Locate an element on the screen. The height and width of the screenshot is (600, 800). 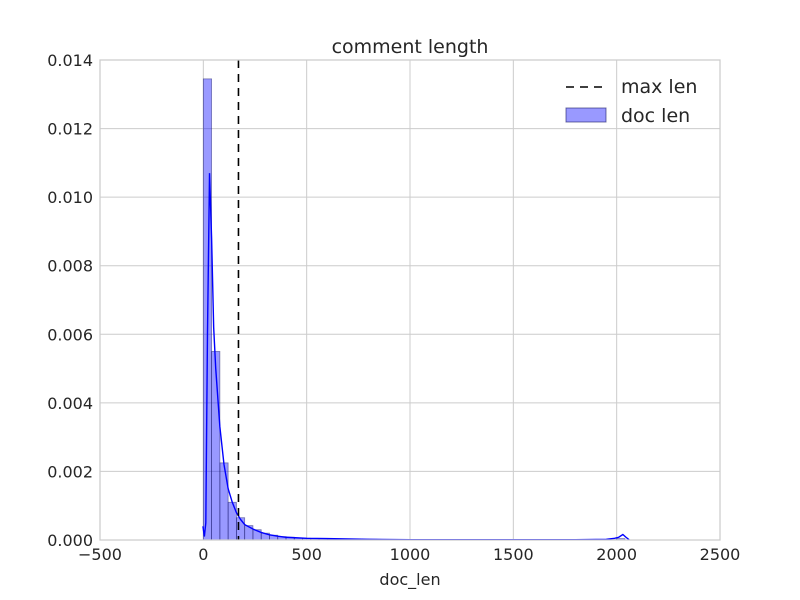
x-tick-label: 1000 is located at coordinates (410, 554).